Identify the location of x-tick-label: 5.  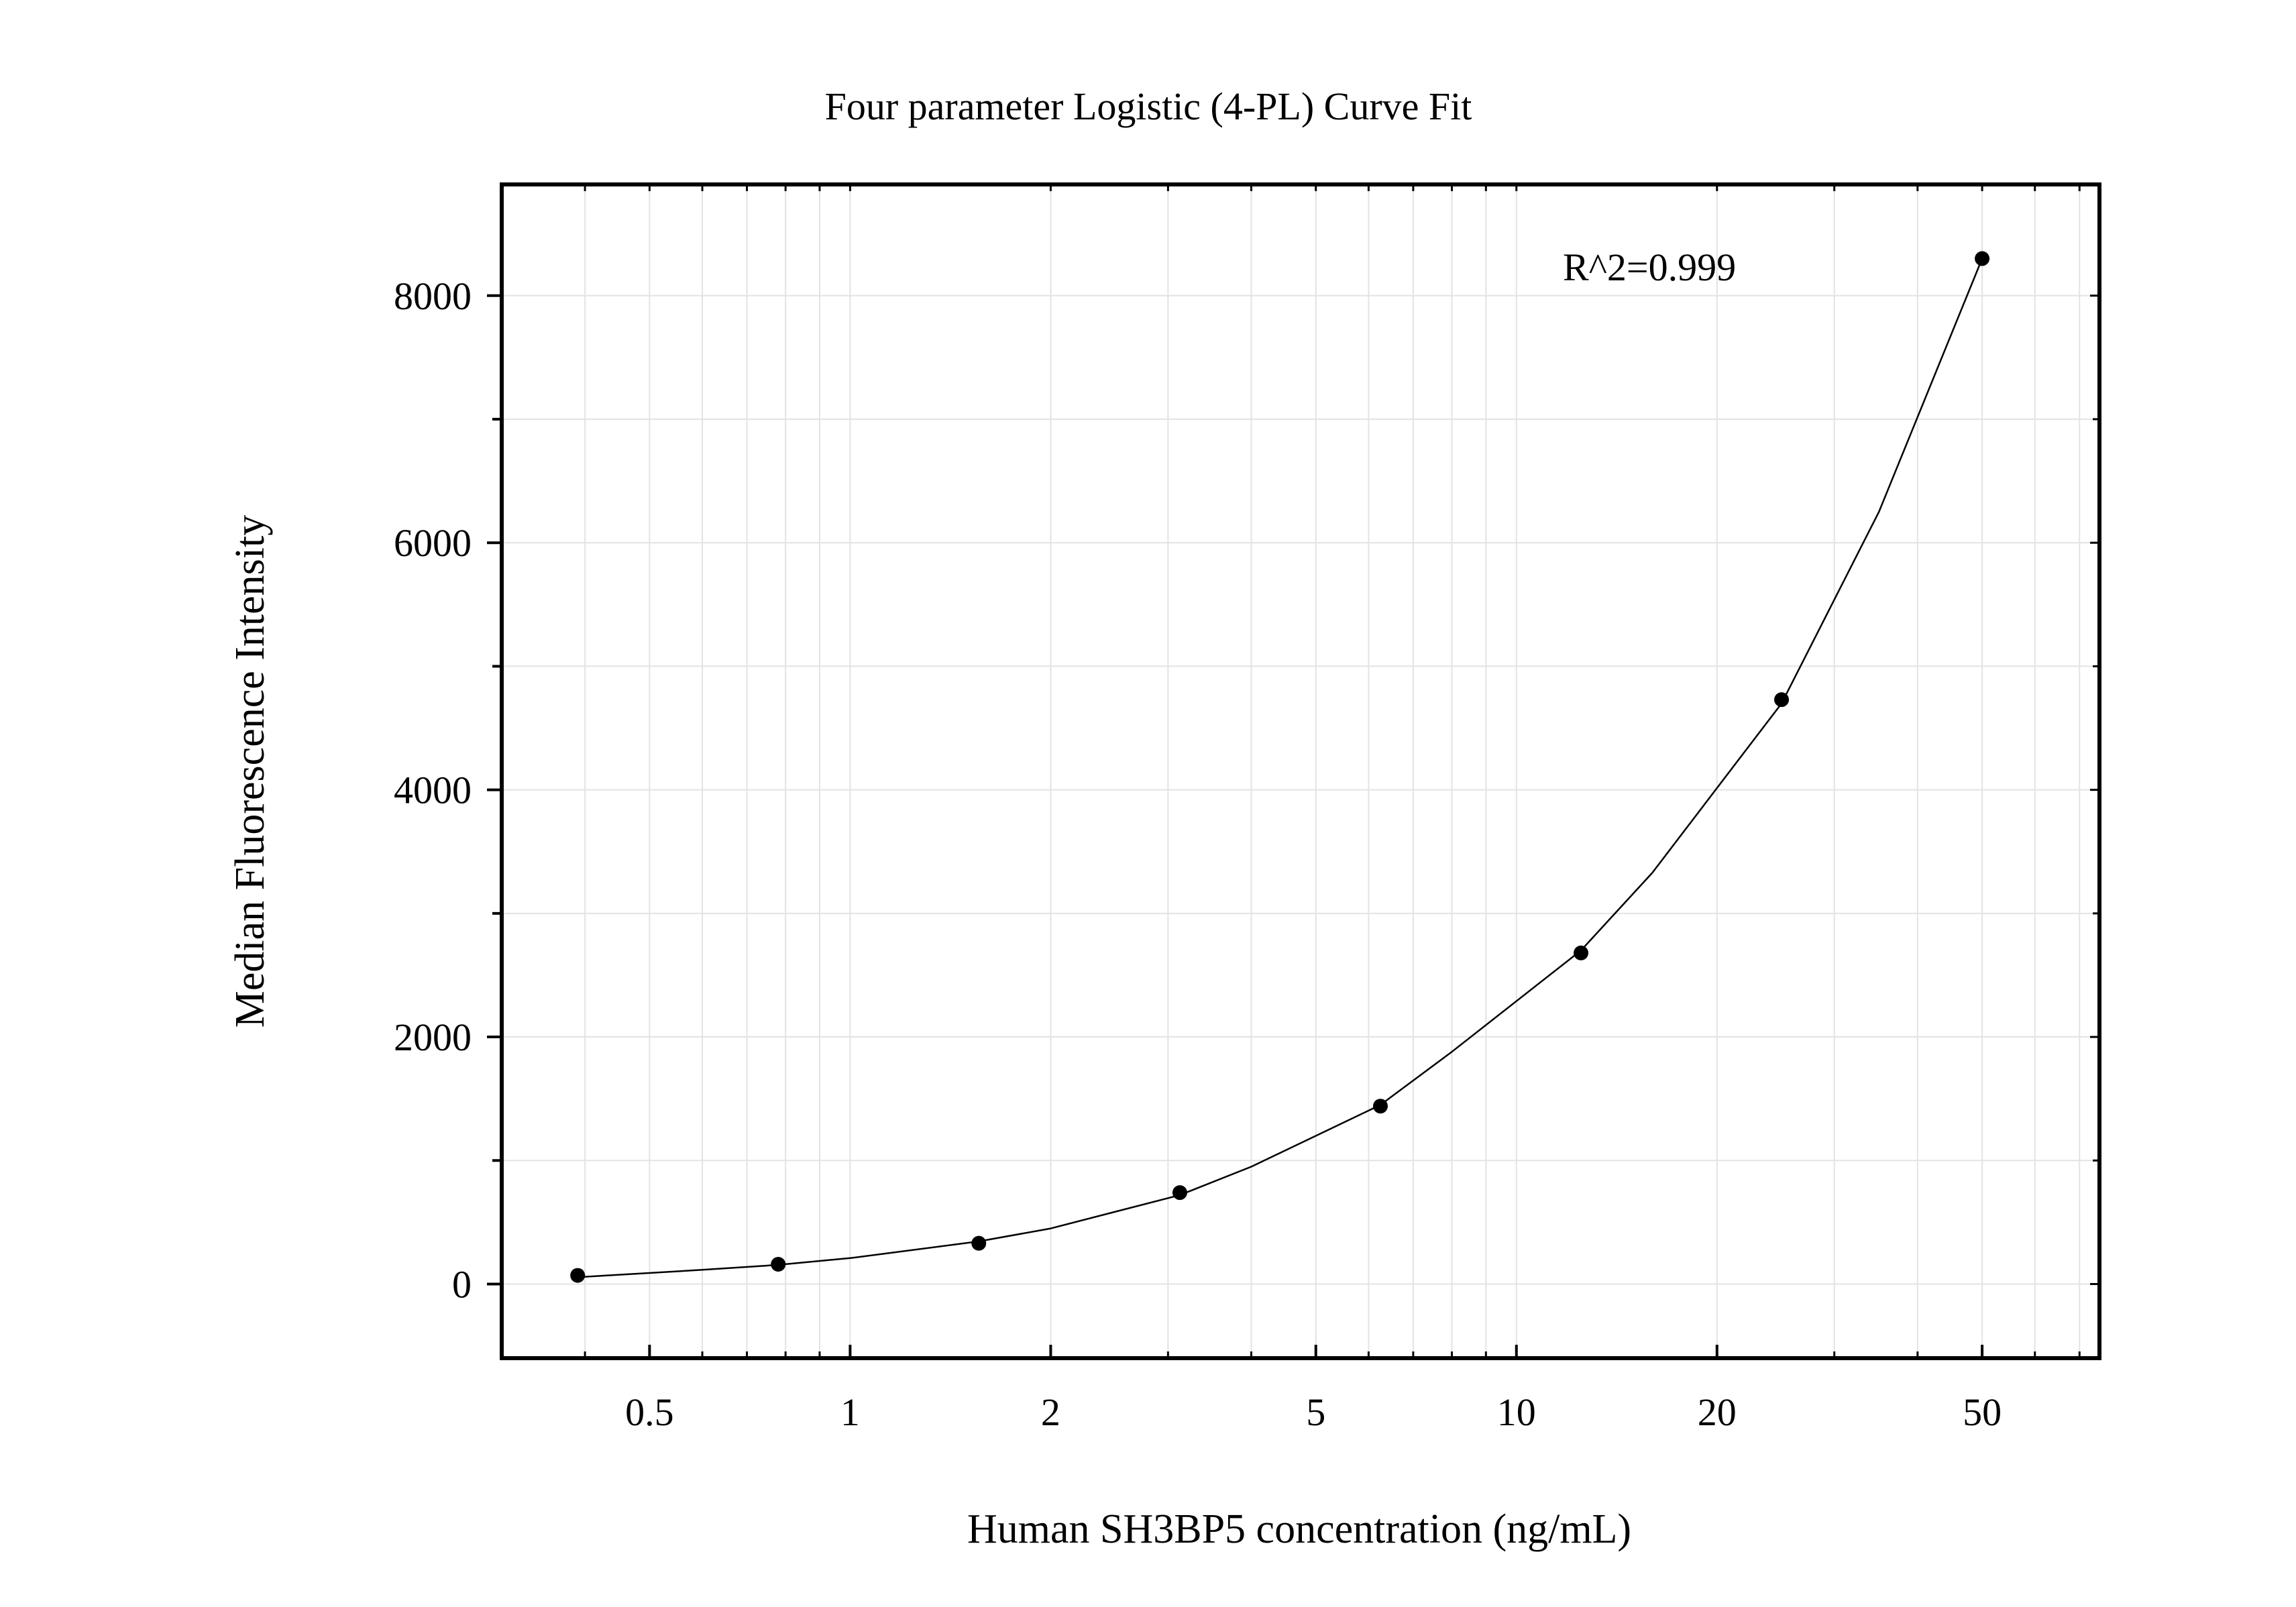
(1315, 1412).